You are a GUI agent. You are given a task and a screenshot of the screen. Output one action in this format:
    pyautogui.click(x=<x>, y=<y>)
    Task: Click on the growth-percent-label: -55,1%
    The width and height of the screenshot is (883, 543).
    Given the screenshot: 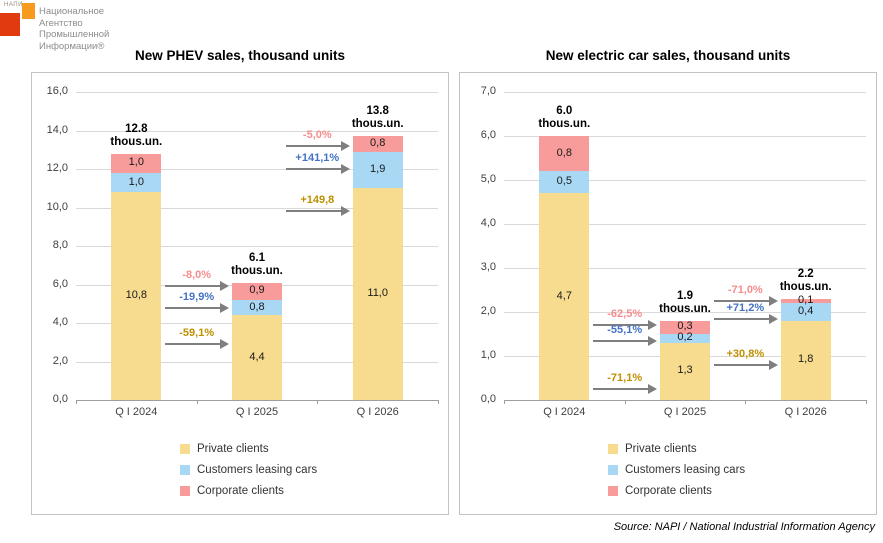 What is the action you would take?
    pyautogui.click(x=625, y=329)
    